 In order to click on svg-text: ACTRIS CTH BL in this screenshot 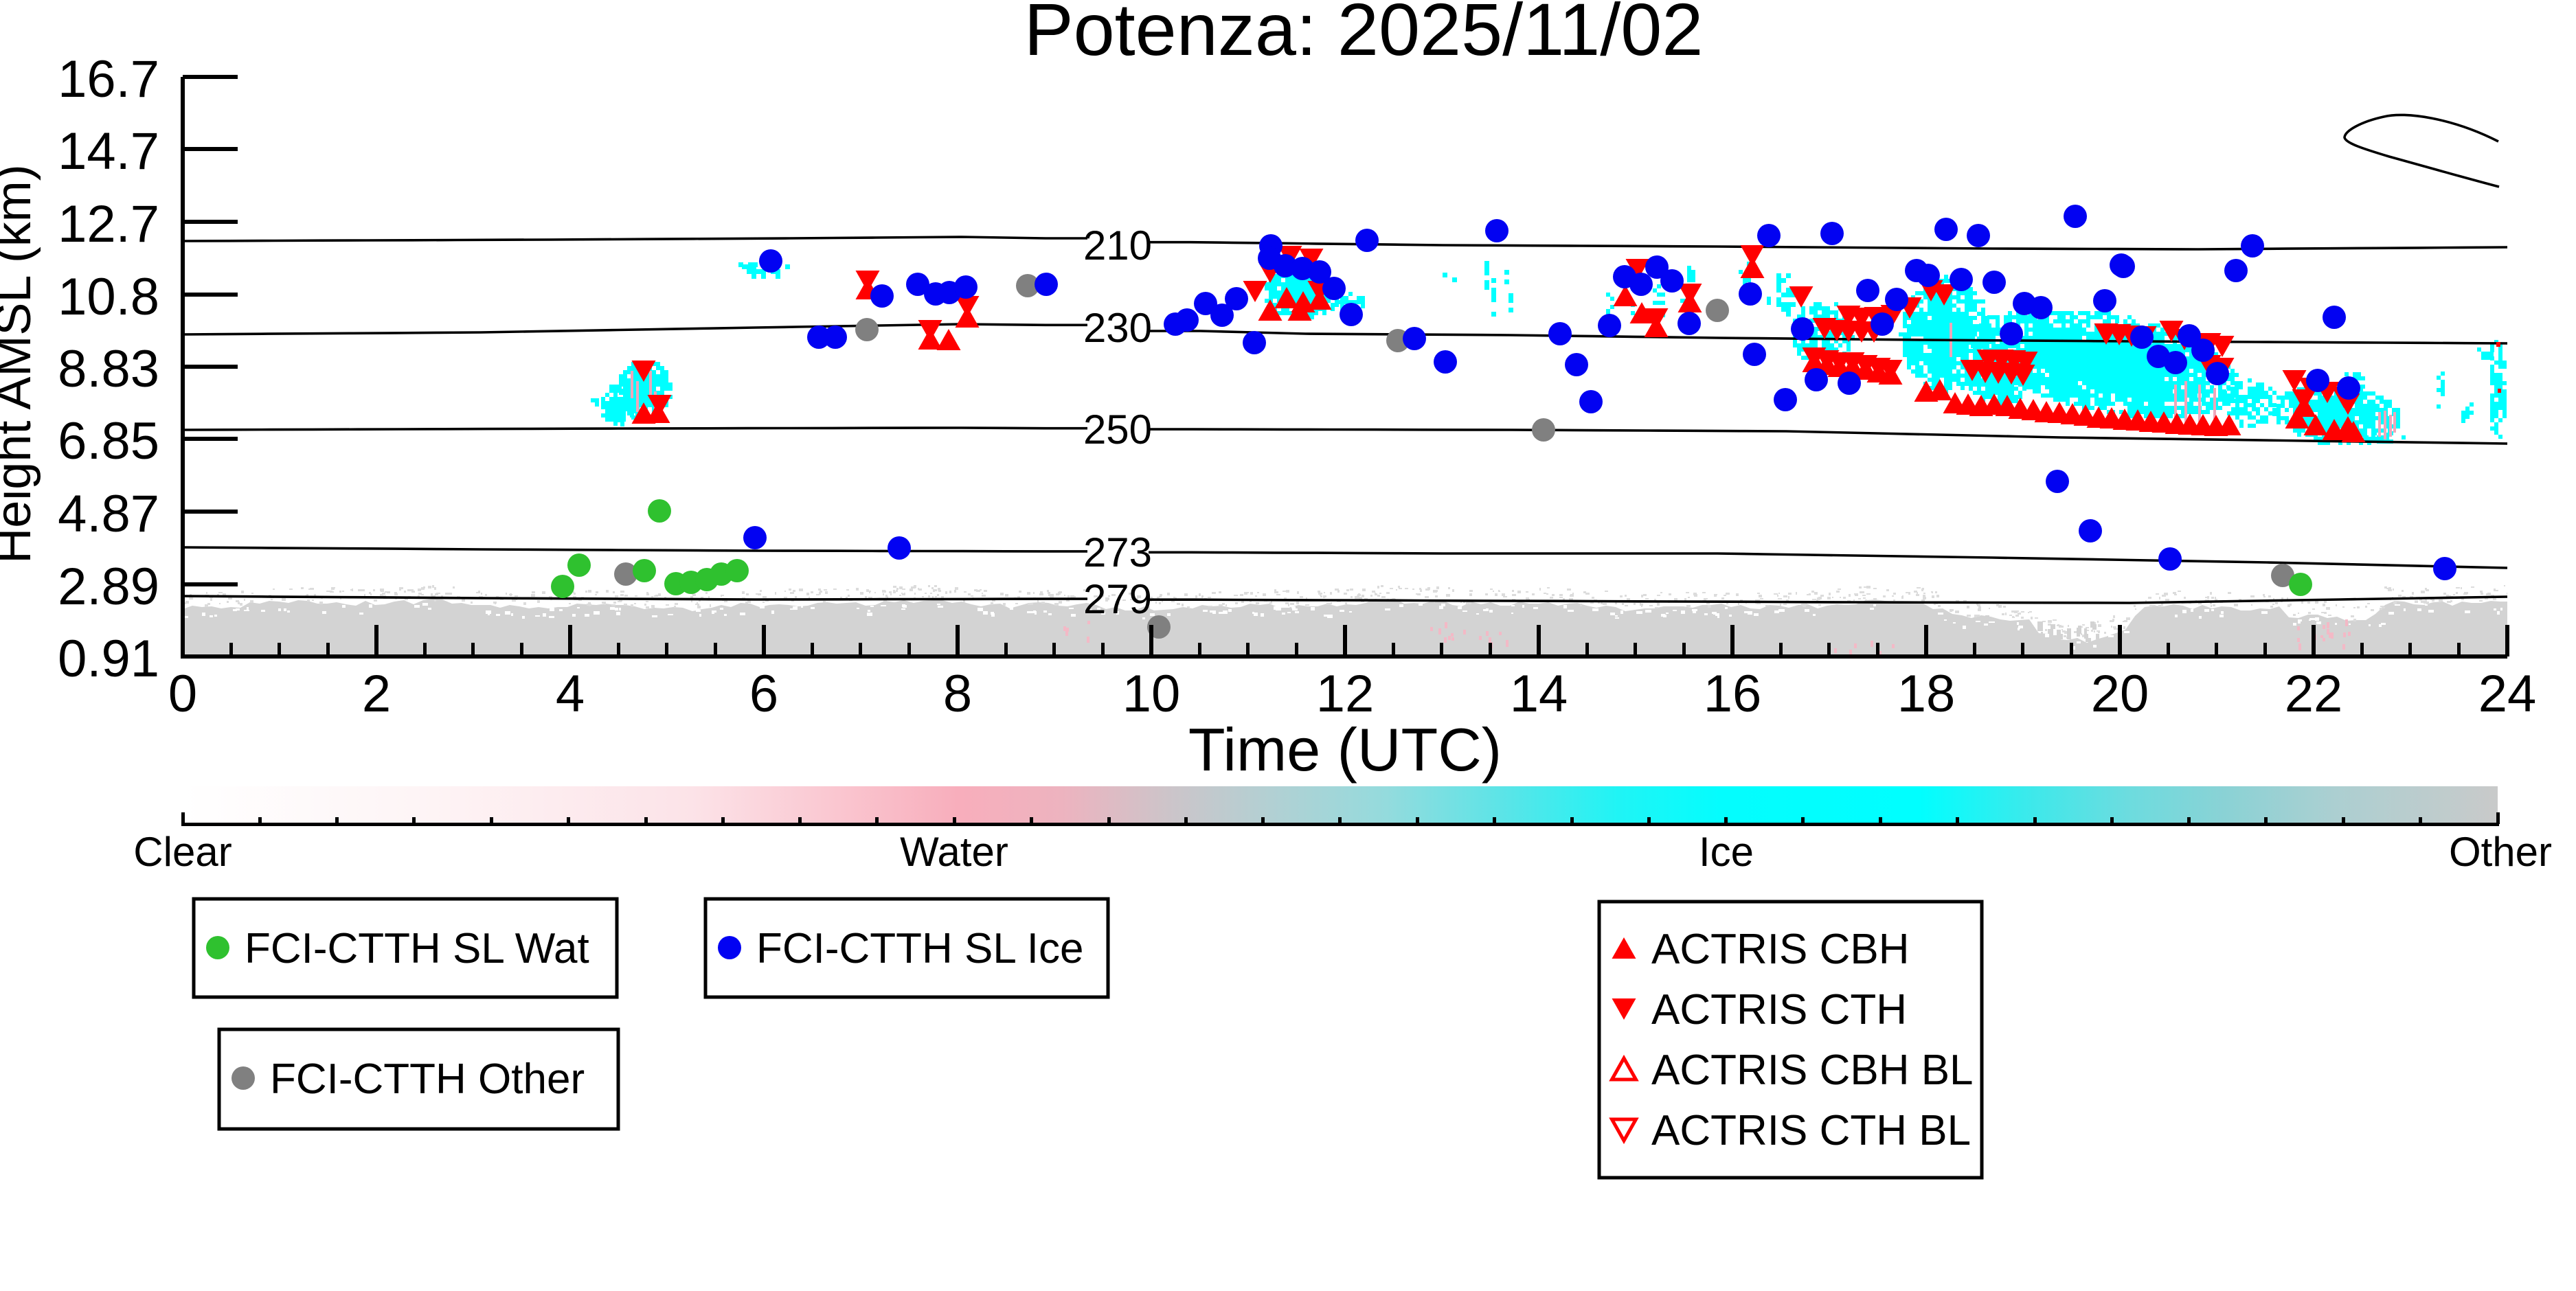, I will do `click(1811, 1131)`.